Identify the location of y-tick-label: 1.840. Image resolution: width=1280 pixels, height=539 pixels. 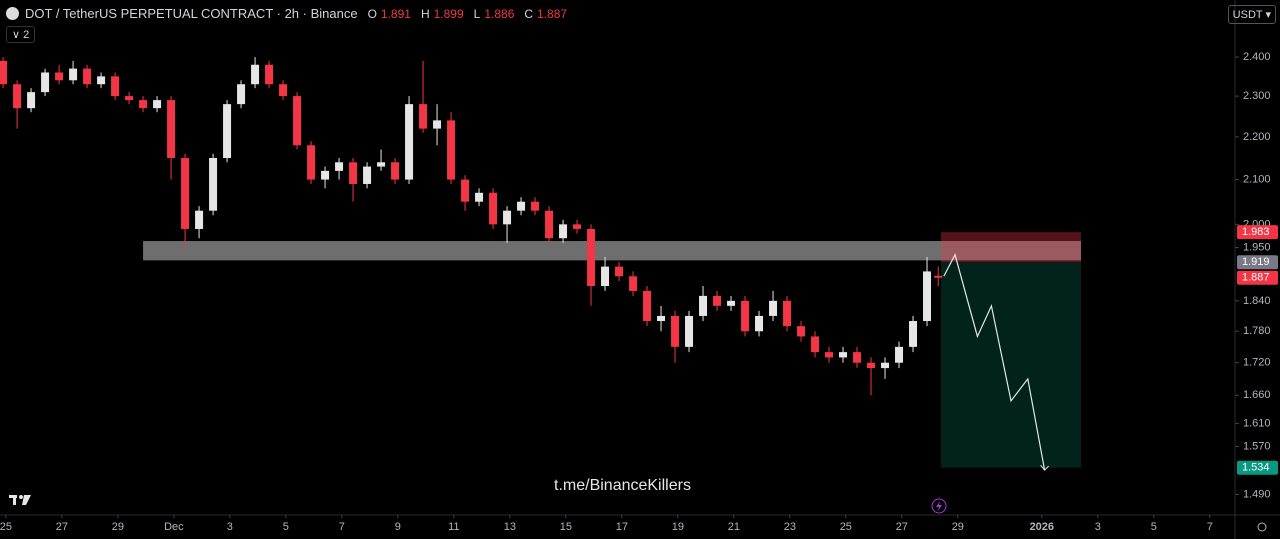
(1257, 301).